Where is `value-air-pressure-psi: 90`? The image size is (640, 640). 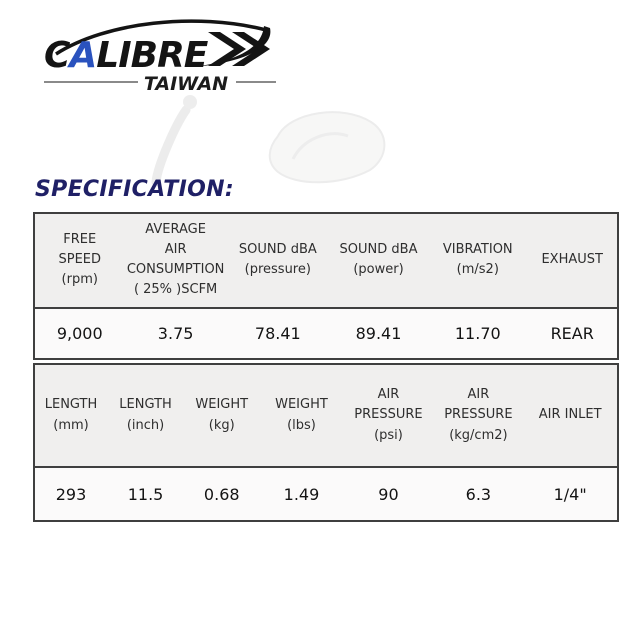 value-air-pressure-psi: 90 is located at coordinates (388, 494).